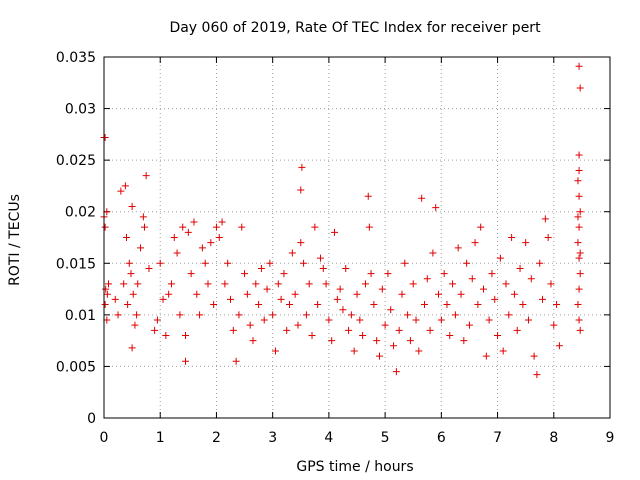  Describe the element at coordinates (15, 240) in the screenshot. I see `y-axis-label: ROTI / TECUs` at that location.